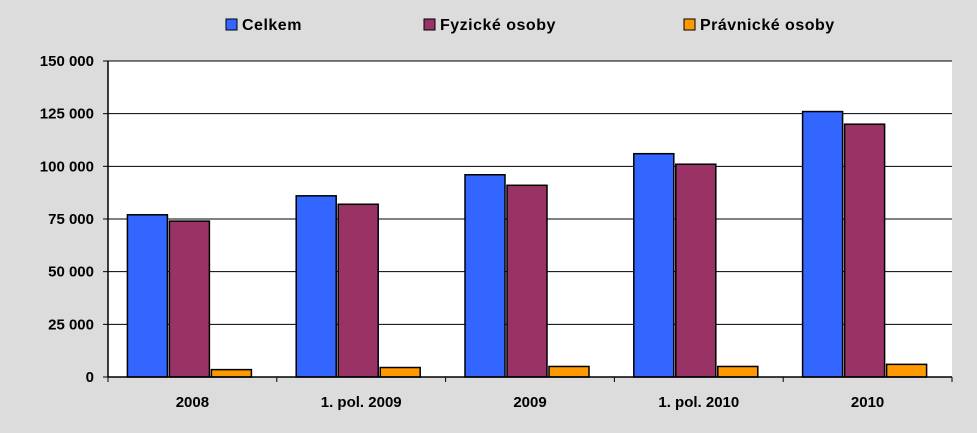  Describe the element at coordinates (67, 61) in the screenshot. I see `y-tick-label: 150 000` at that location.